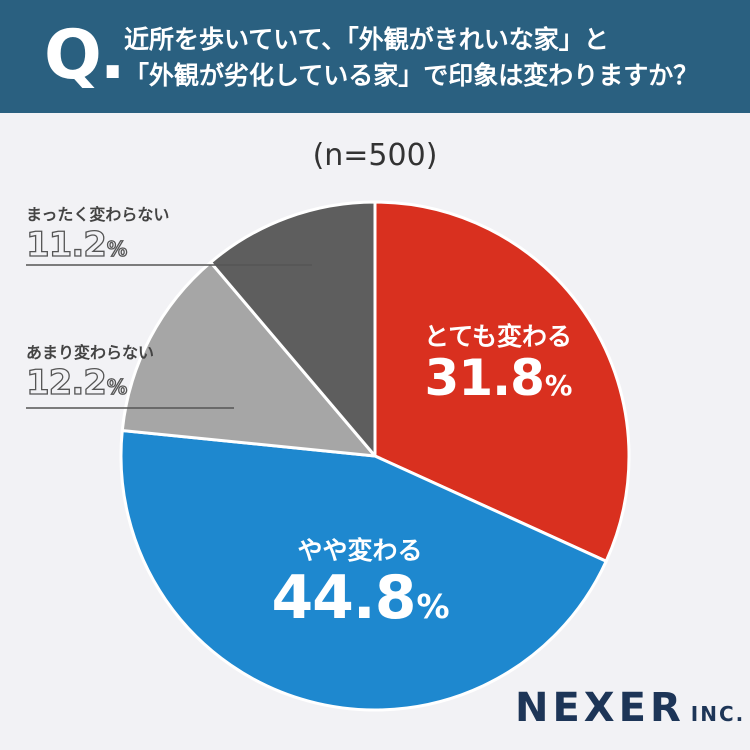 This screenshot has height=750, width=750. I want to click on sample-size: (n=500), so click(375, 155).